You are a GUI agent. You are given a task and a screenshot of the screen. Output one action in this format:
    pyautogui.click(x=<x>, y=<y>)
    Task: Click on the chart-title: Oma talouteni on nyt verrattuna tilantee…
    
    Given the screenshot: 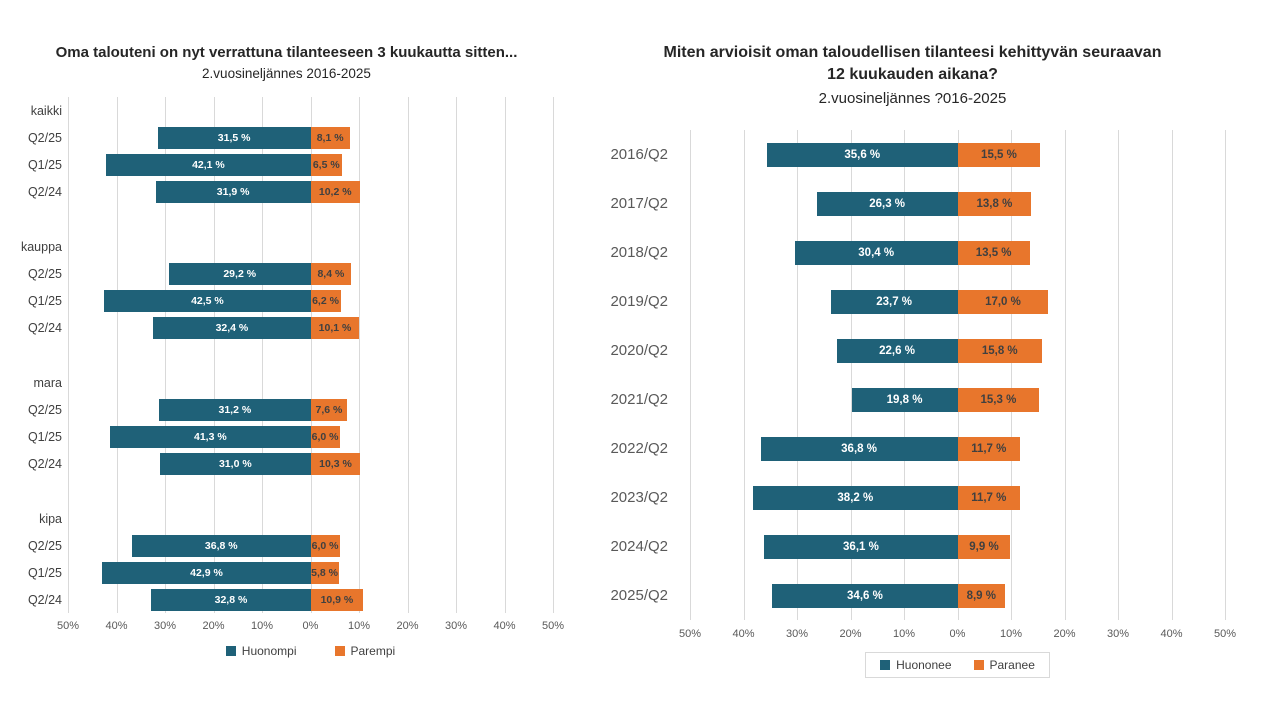 What is the action you would take?
    pyautogui.click(x=286, y=52)
    